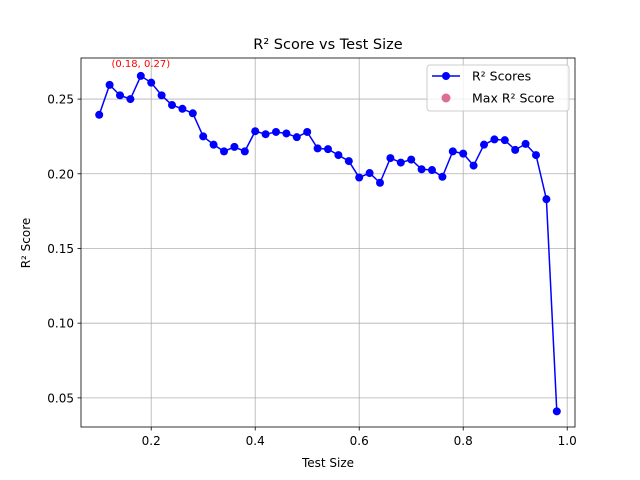 The image size is (640, 480). Describe the element at coordinates (60, 324) in the screenshot. I see `y-tick-label: 0.10` at that location.